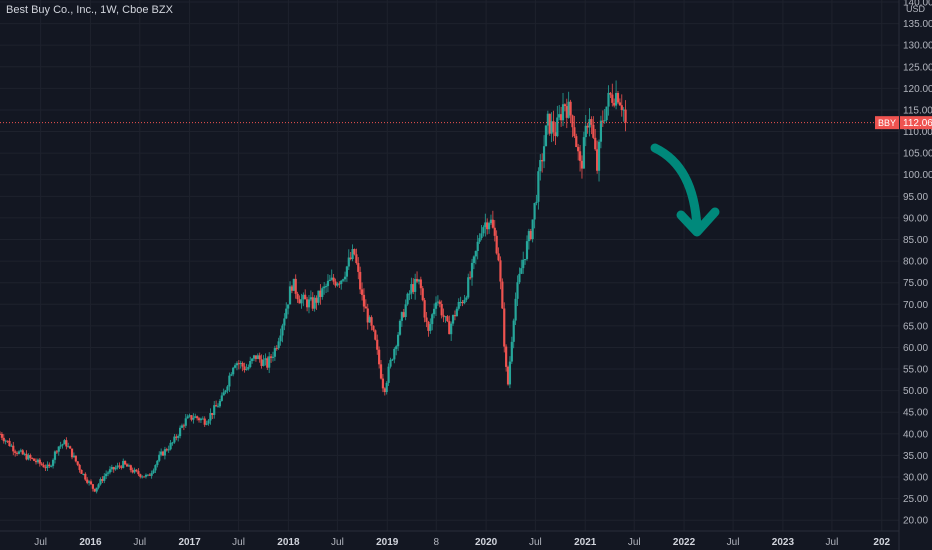 This screenshot has width=932, height=550. What do you see at coordinates (915, 434) in the screenshot?
I see `y-tick-label: 40.00` at bounding box center [915, 434].